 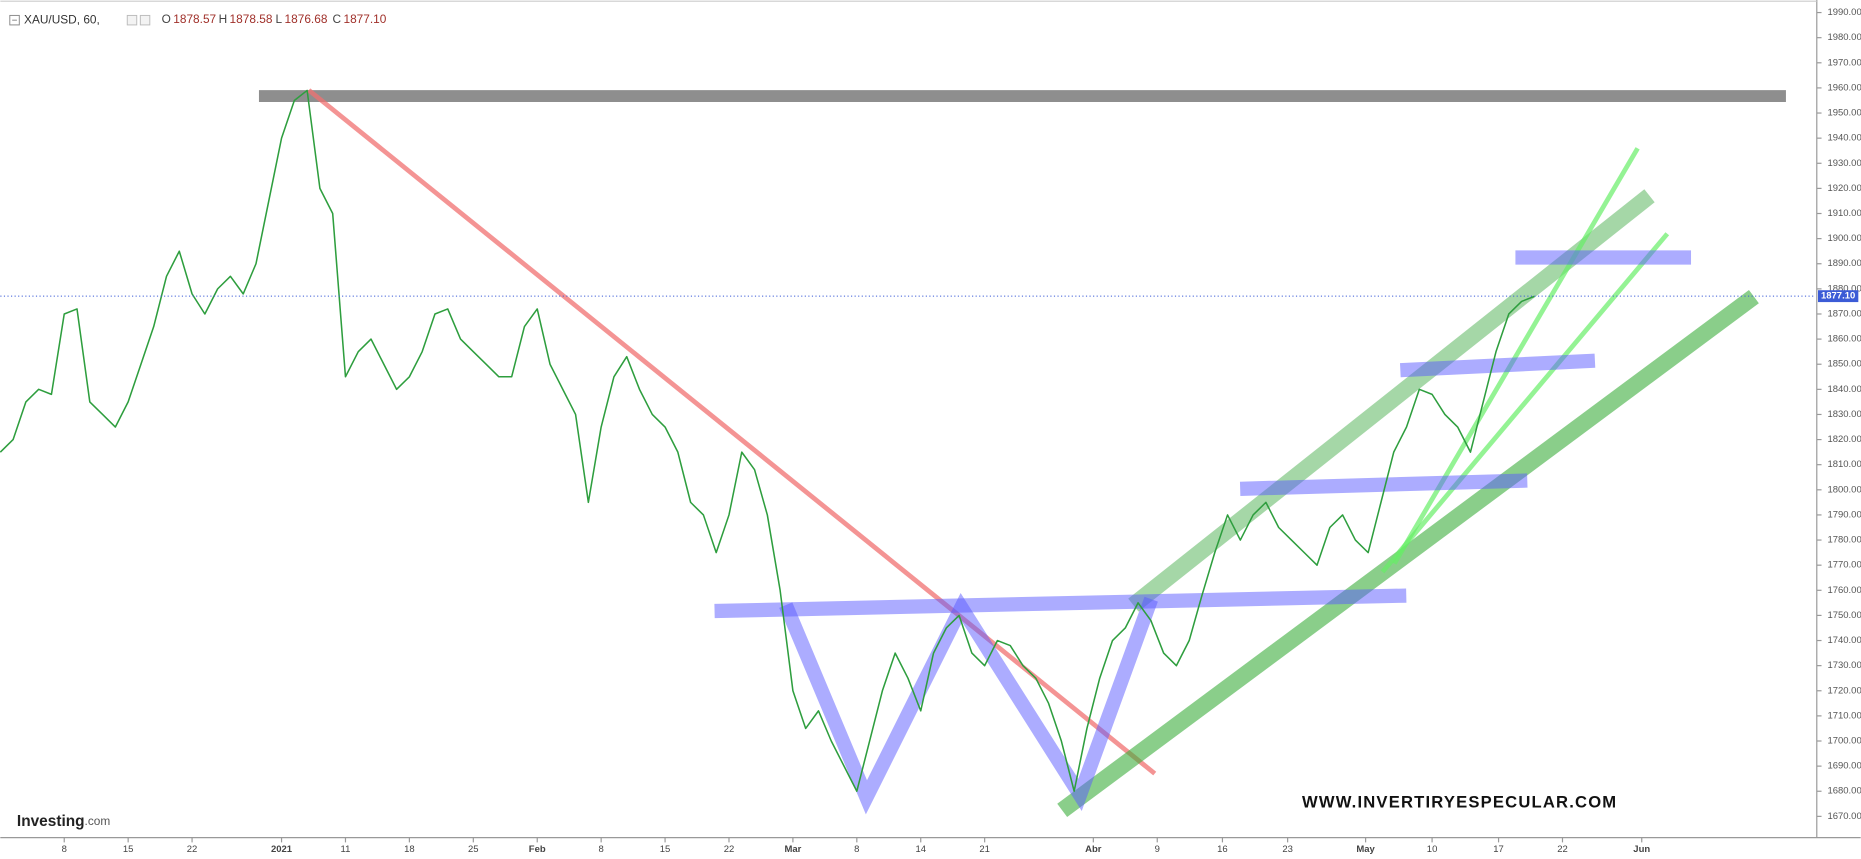 I want to click on y-tick-label: 1770.00, so click(x=1844, y=565).